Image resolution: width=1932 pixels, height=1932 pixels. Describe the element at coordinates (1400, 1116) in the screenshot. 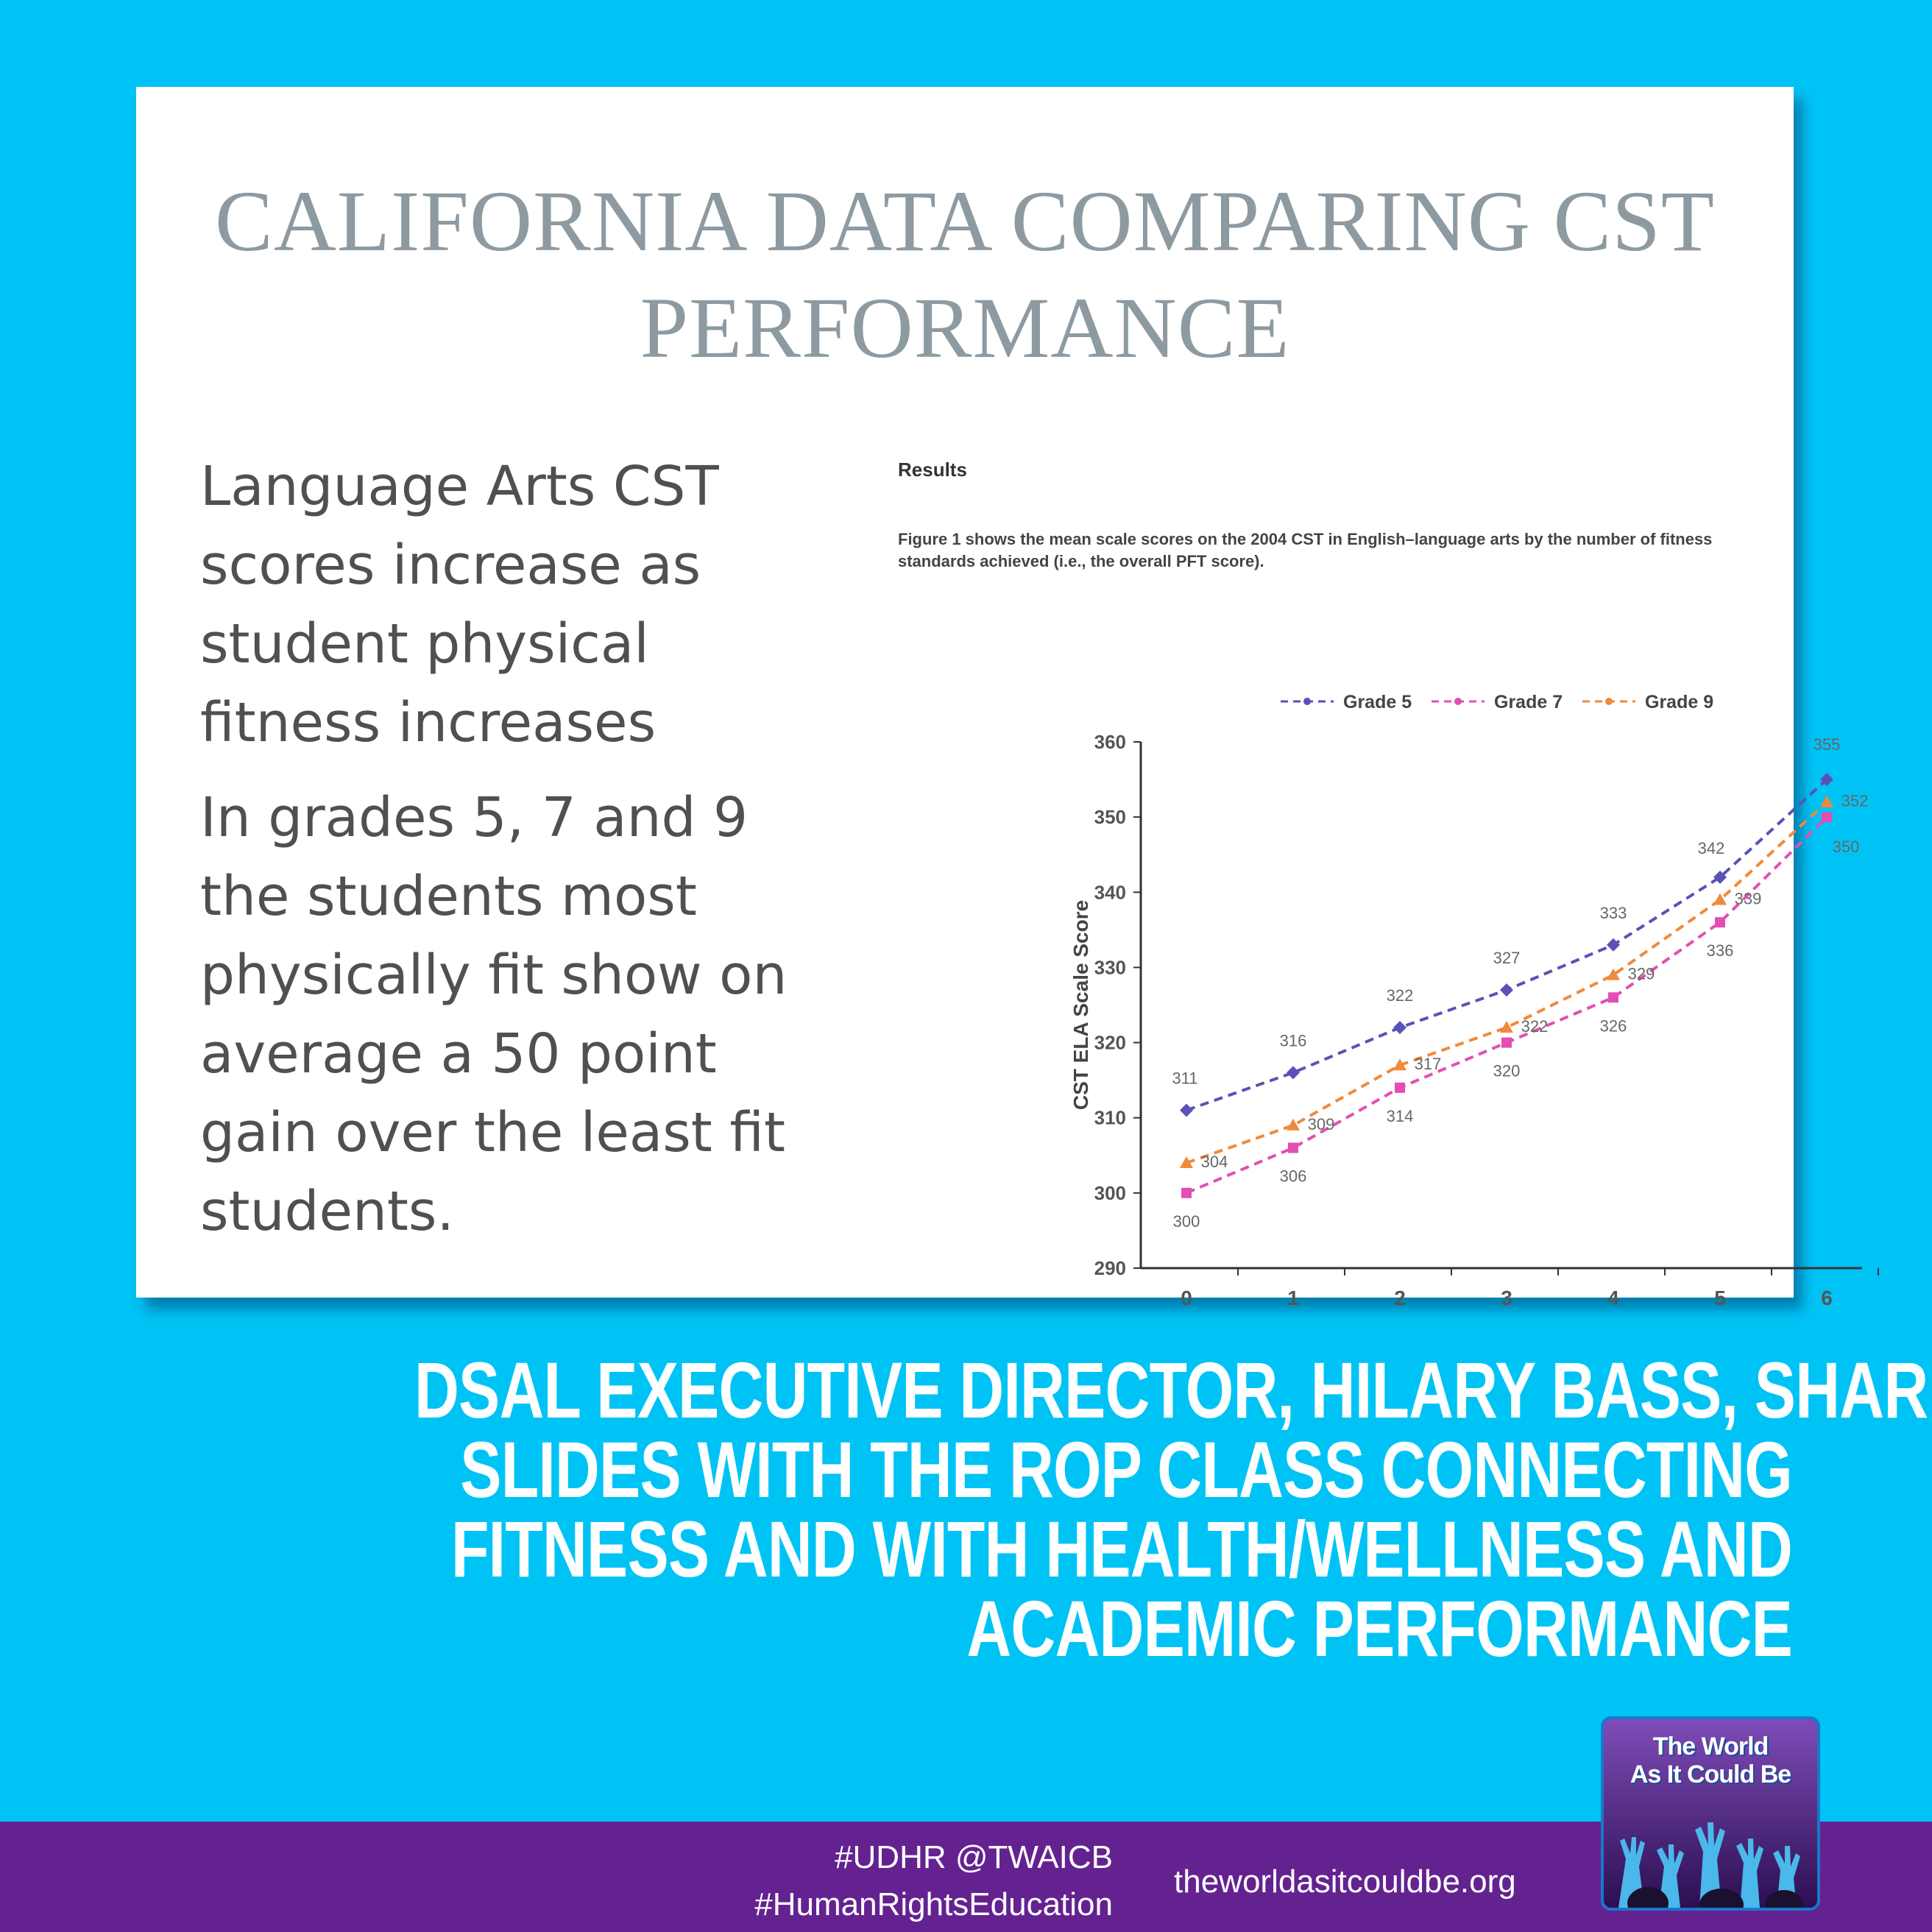

I see `data-label: 314` at that location.